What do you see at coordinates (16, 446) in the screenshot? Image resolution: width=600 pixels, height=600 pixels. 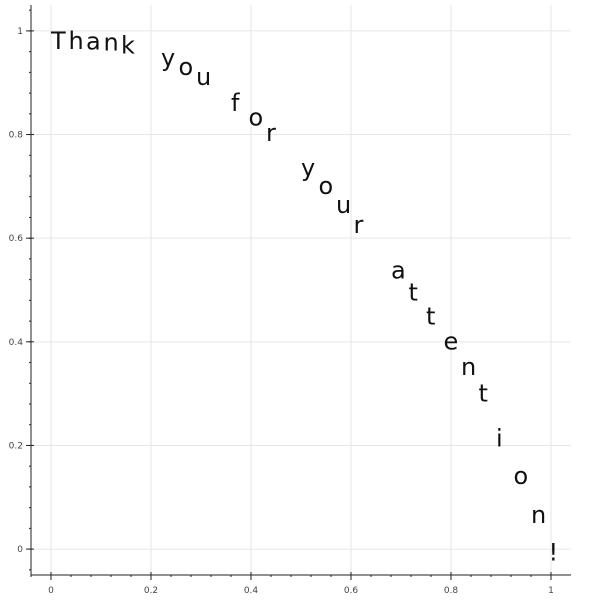 I see `y-tick-label-1: 0.2` at bounding box center [16, 446].